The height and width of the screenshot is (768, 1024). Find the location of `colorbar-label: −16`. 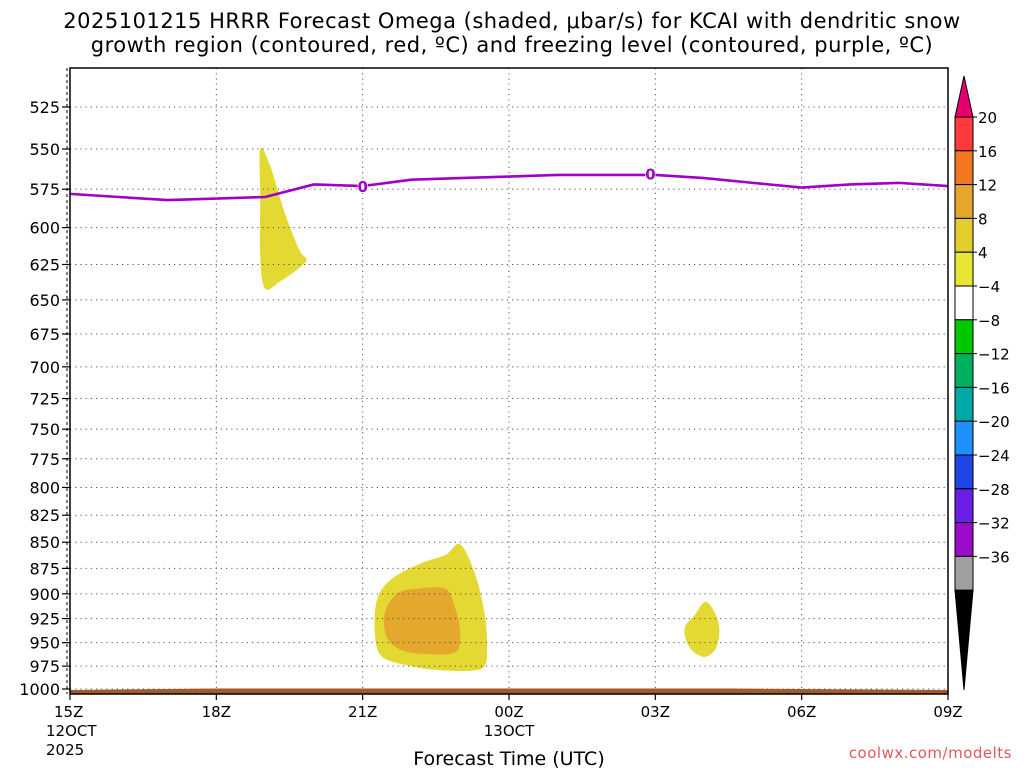

colorbar-label: −16 is located at coordinates (994, 388).